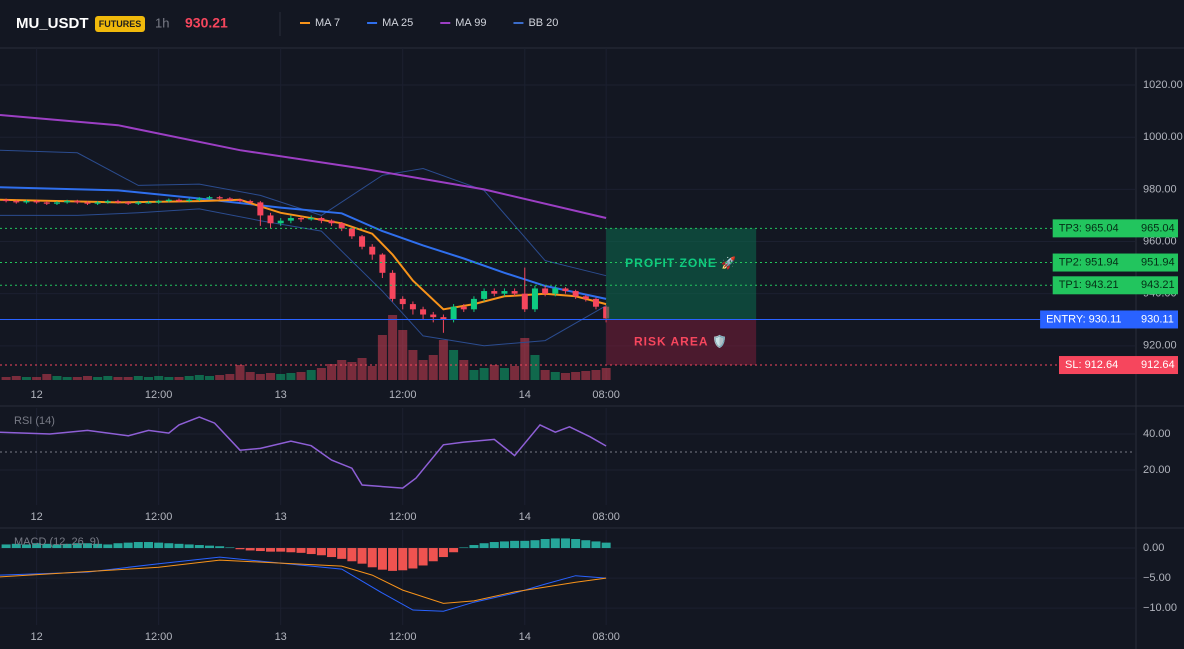 The image size is (1184, 649). What do you see at coordinates (1157, 470) in the screenshot?
I see `y-tick-label: 20.00` at bounding box center [1157, 470].